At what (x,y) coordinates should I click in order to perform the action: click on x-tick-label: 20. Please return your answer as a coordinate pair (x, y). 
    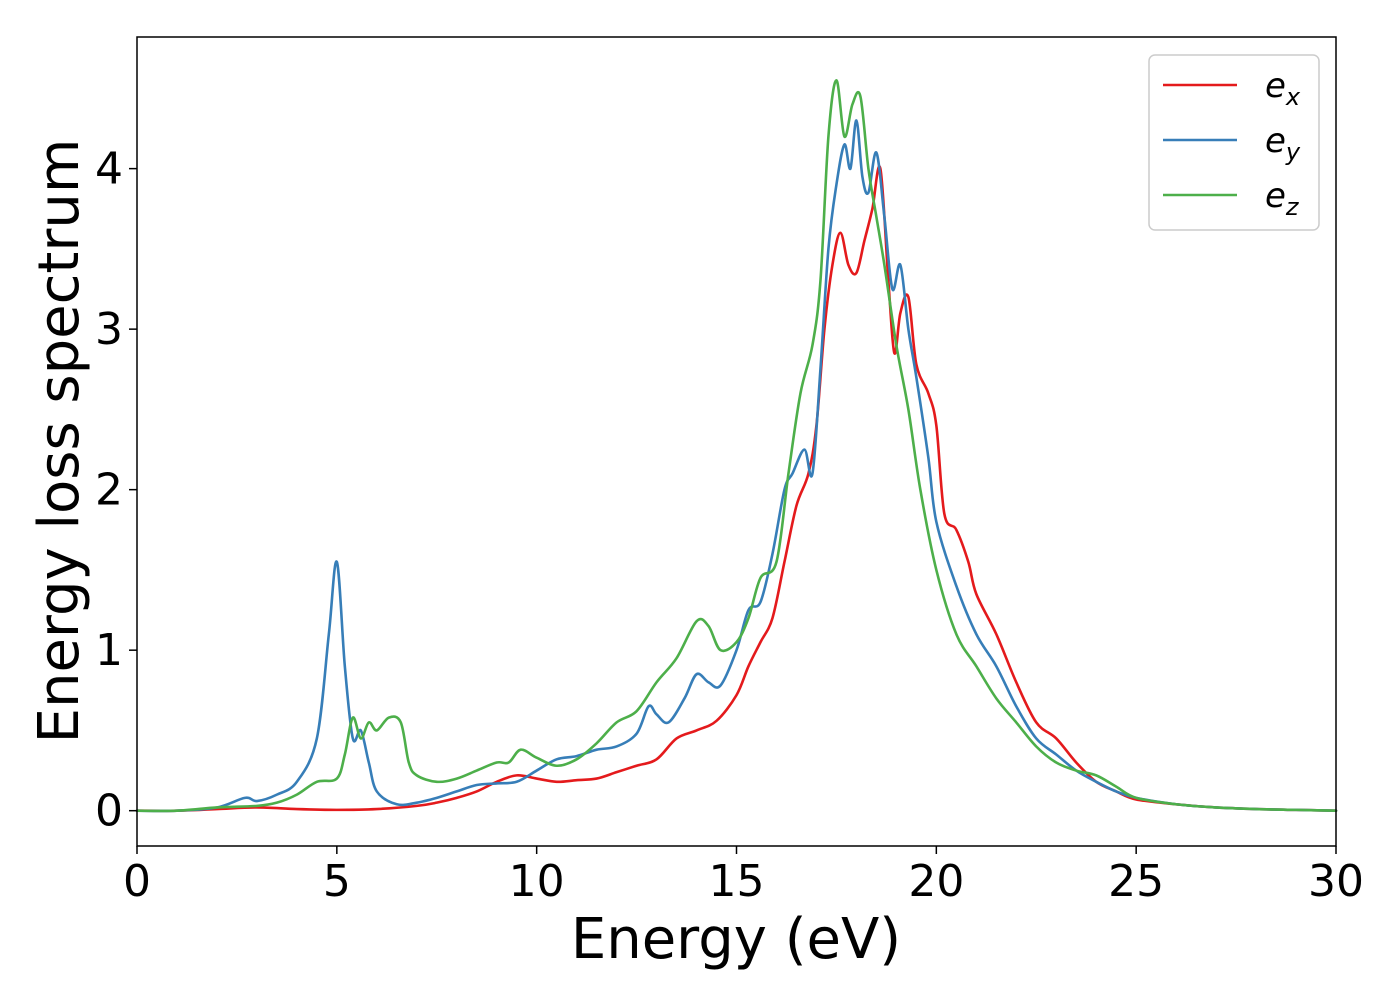
    Looking at the image, I should click on (936, 881).